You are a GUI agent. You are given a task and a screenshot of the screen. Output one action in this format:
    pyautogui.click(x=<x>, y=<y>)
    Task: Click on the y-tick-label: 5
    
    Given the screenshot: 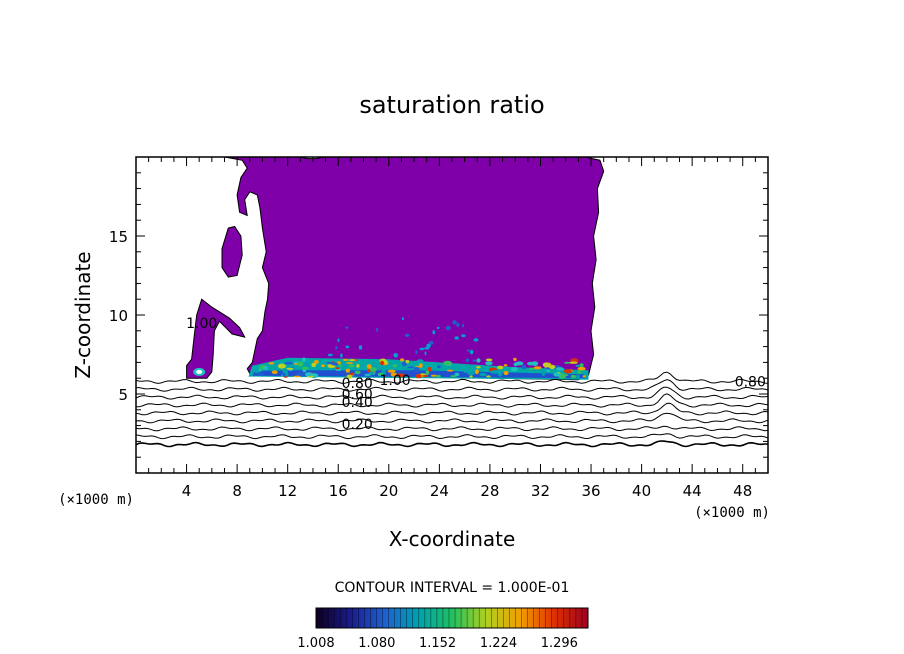 What is the action you would take?
    pyautogui.click(x=123, y=395)
    